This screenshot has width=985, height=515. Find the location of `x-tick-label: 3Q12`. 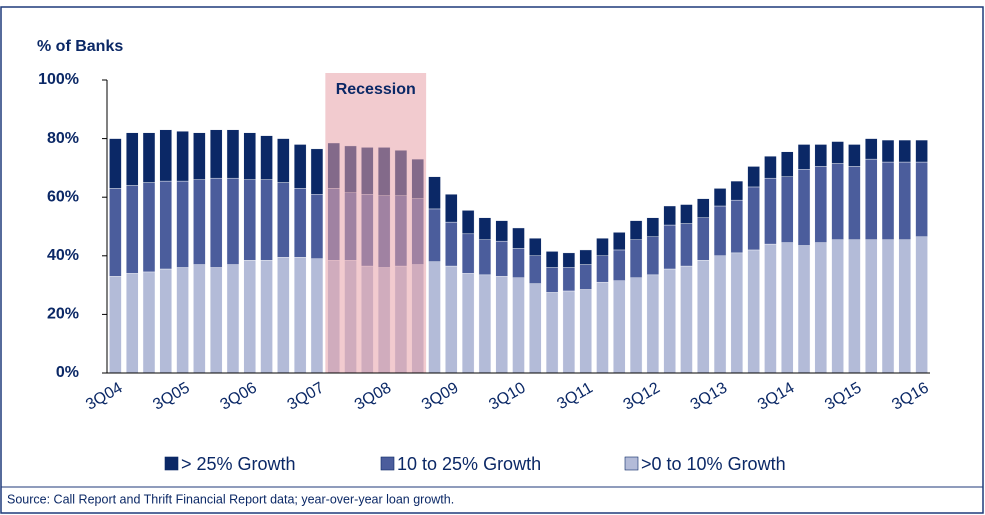

x-tick-label: 3Q12 is located at coordinates (642, 396).